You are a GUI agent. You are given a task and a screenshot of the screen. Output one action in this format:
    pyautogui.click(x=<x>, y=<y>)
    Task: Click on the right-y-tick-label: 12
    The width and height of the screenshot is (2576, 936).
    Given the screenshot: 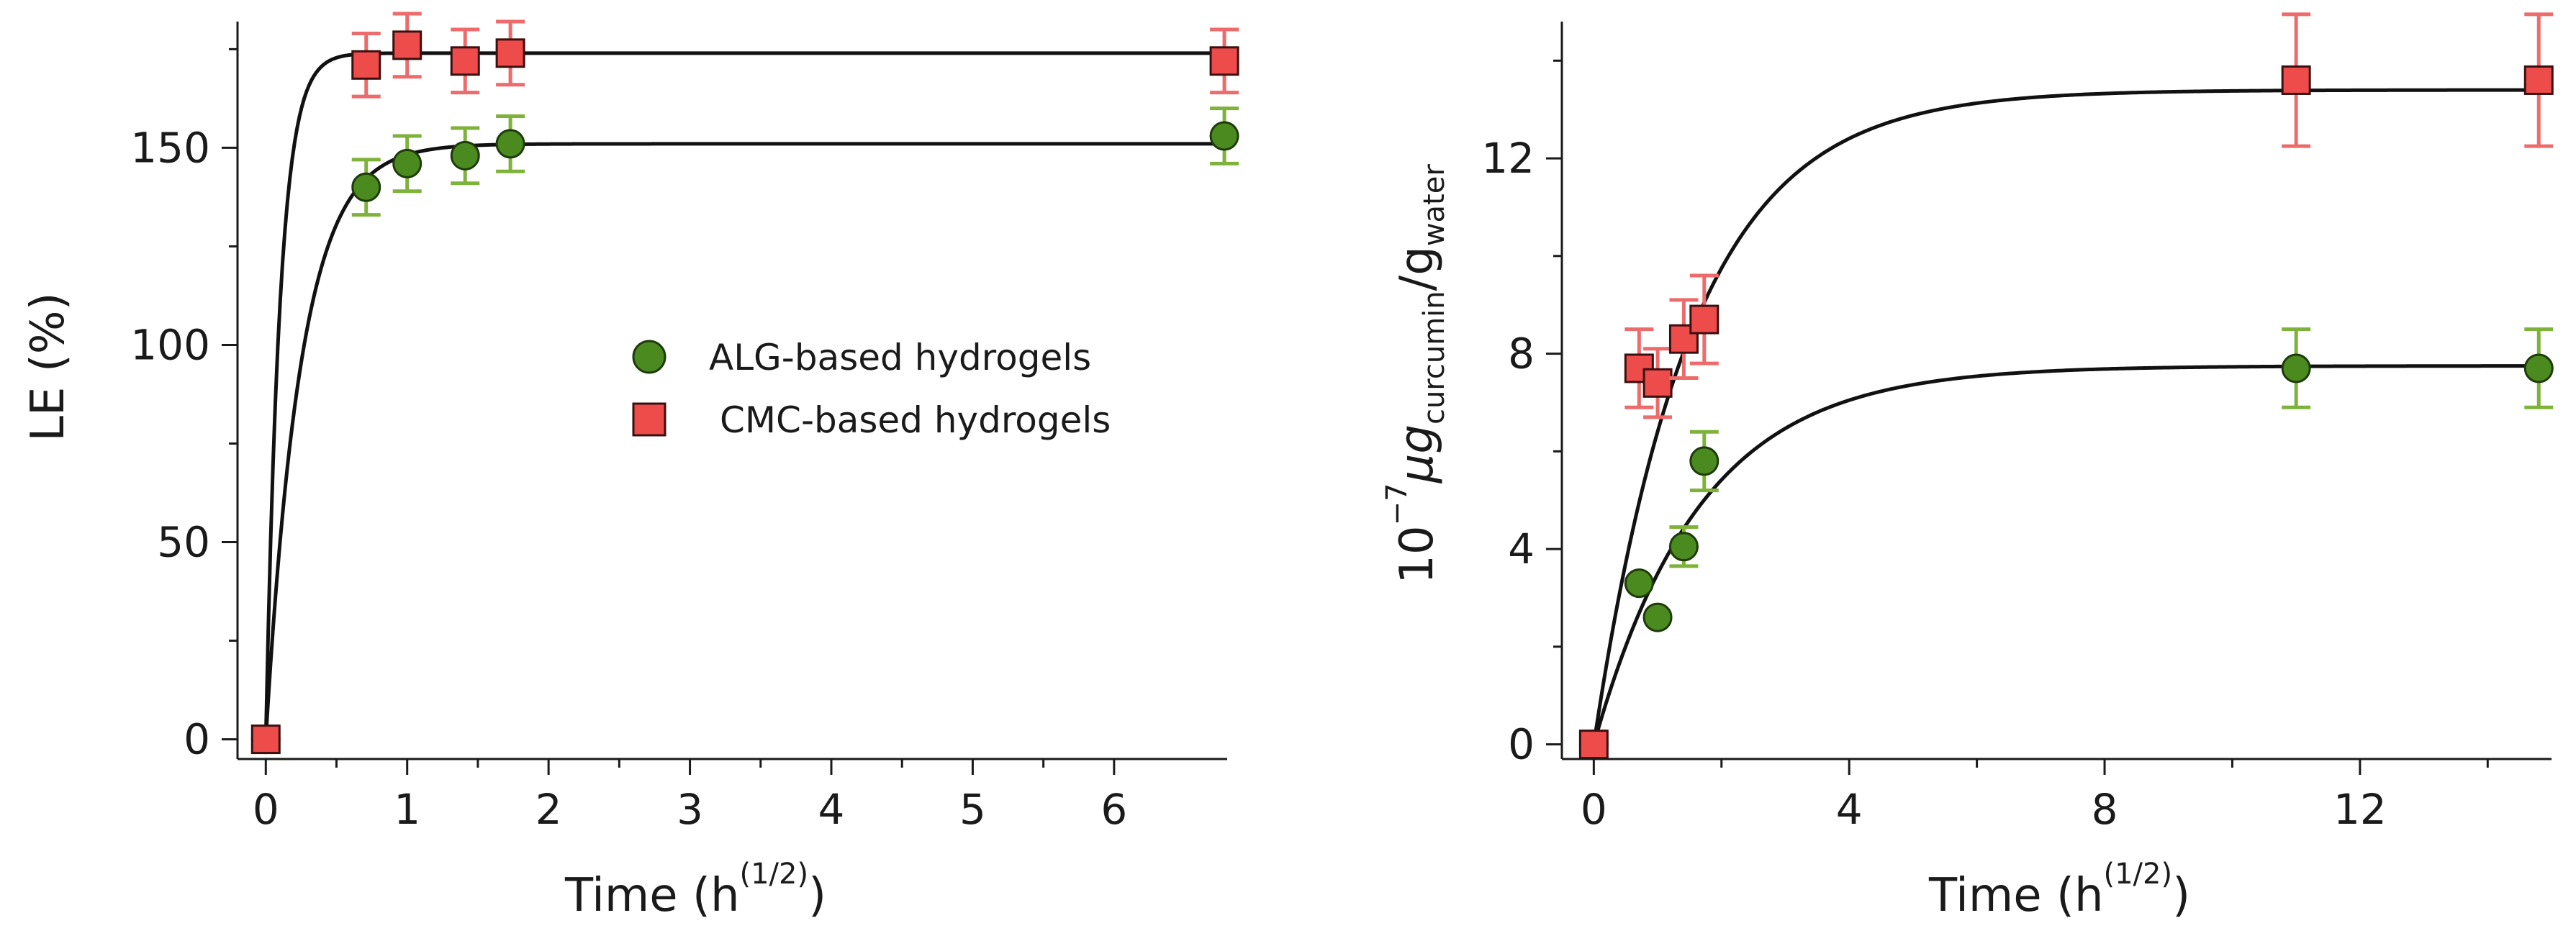 What is the action you would take?
    pyautogui.click(x=1508, y=158)
    